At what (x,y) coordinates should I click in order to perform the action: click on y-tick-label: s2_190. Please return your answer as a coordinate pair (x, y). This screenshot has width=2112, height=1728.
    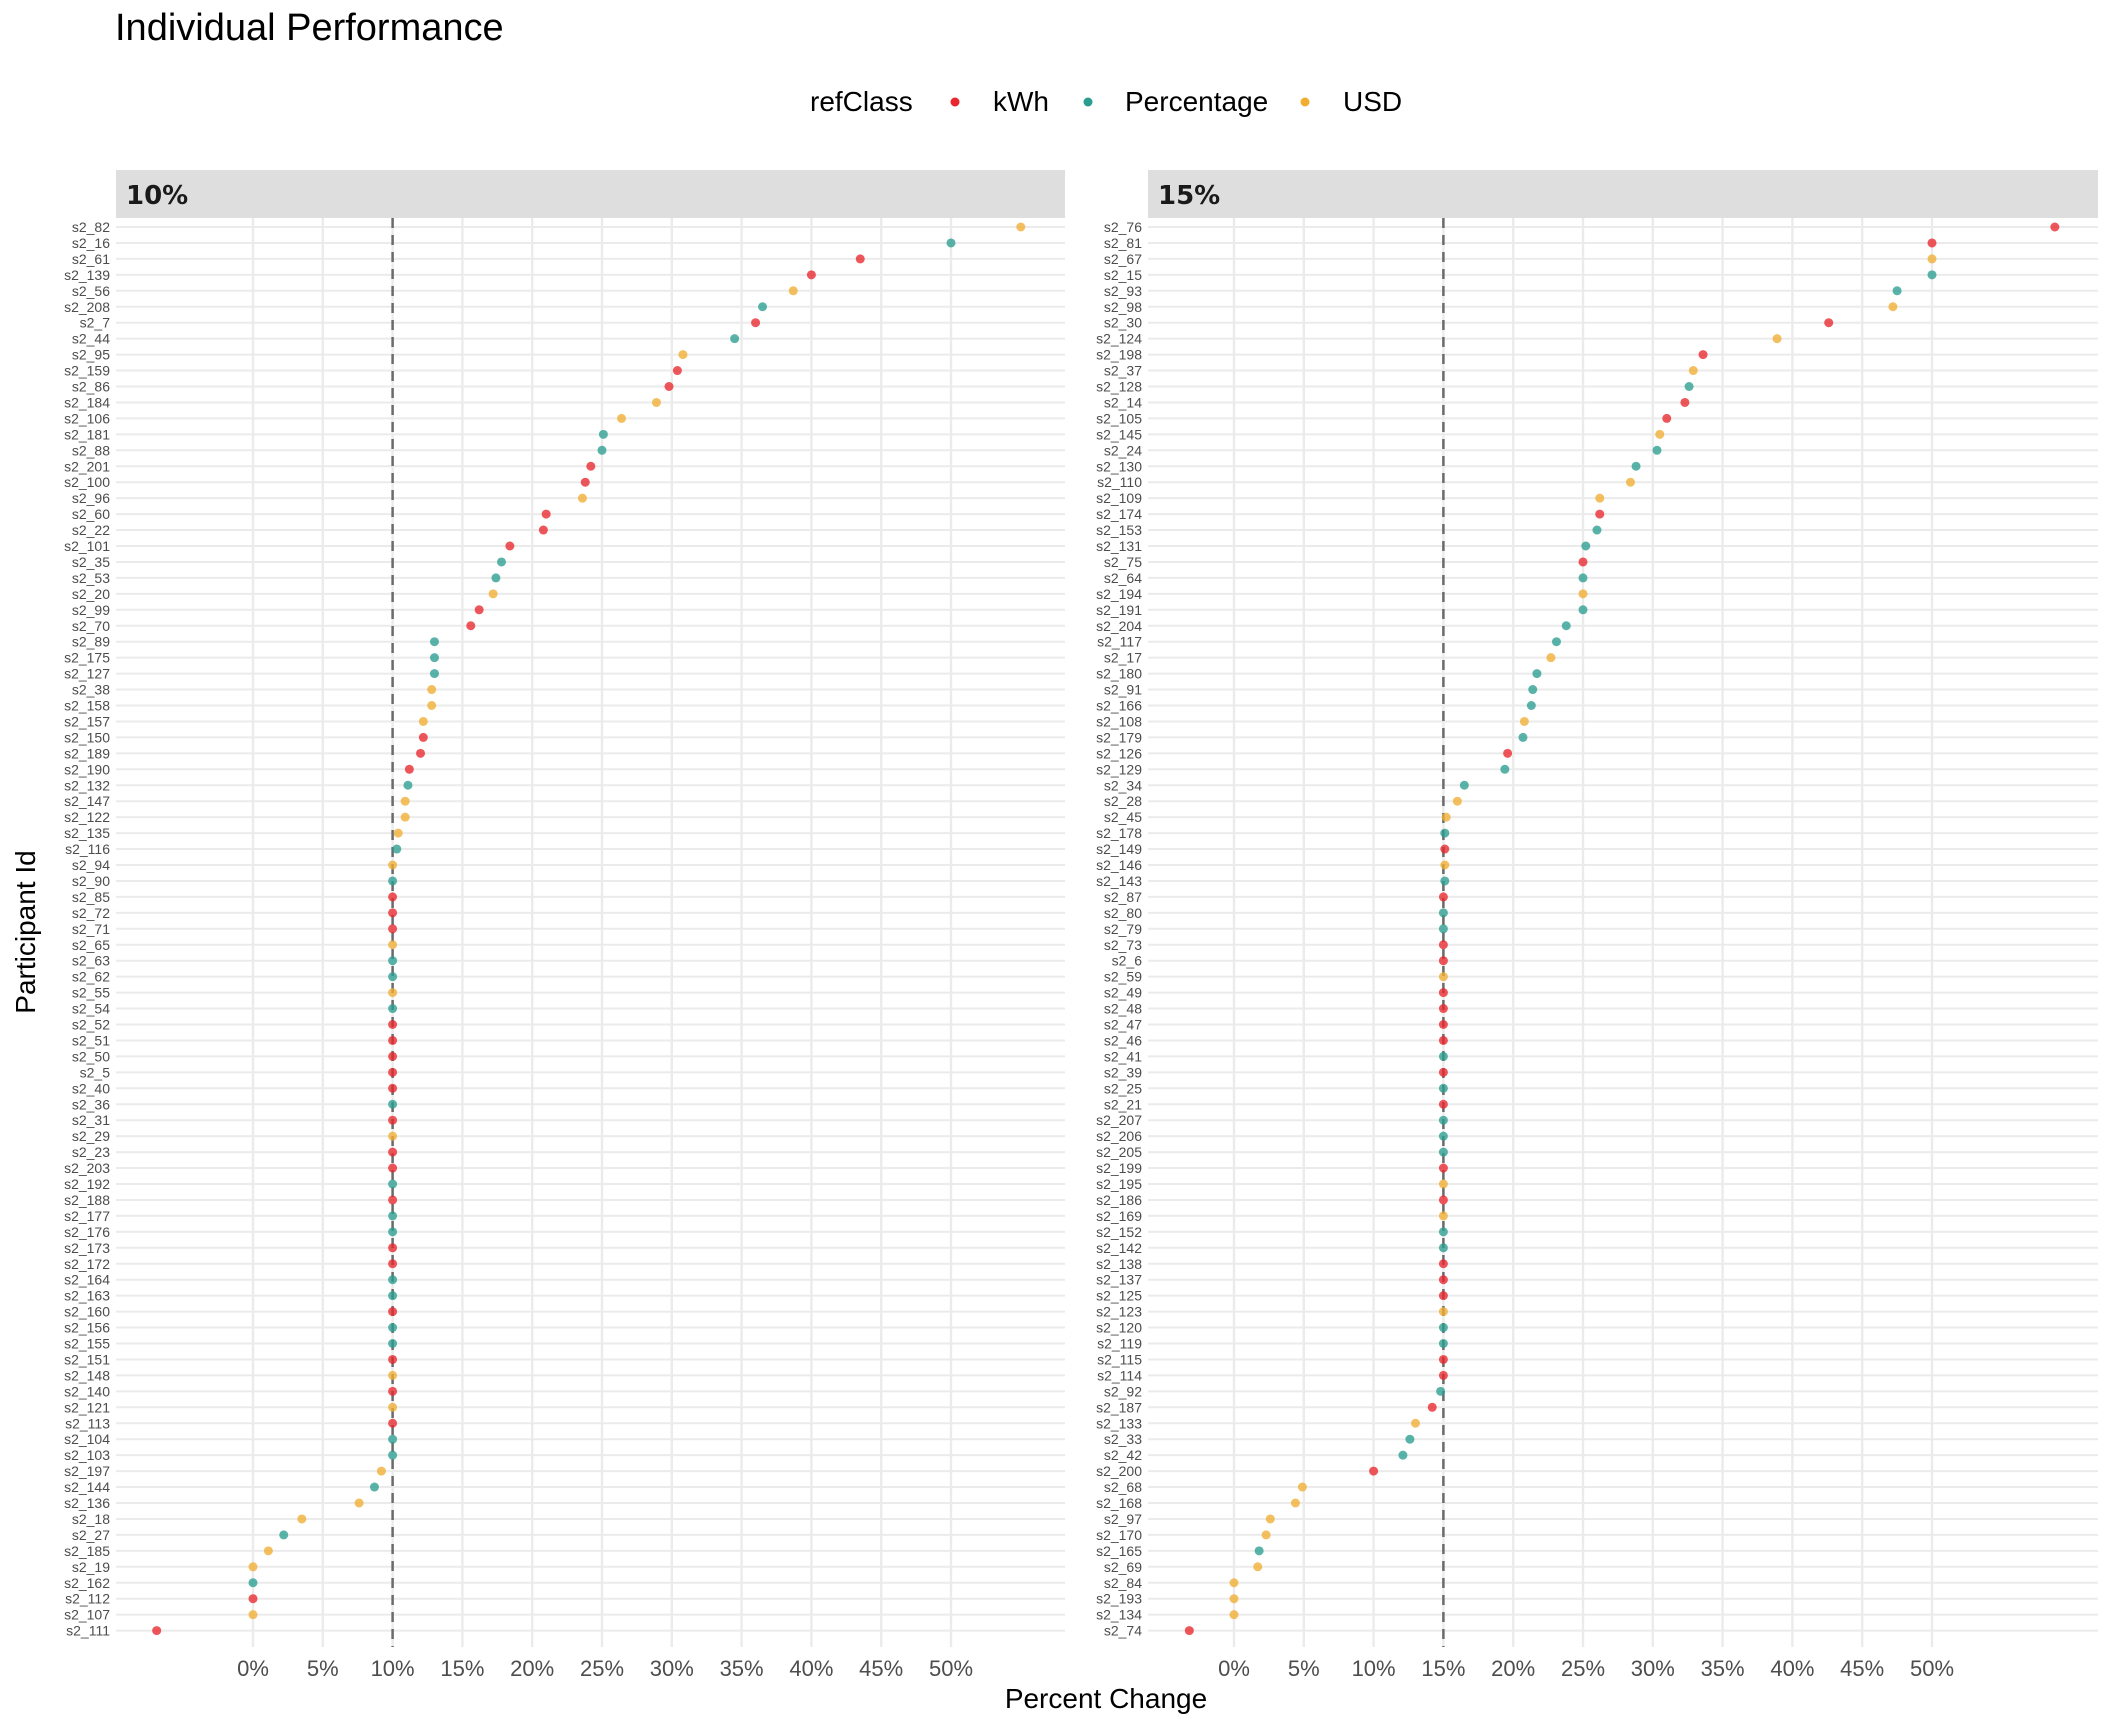
    Looking at the image, I should click on (87, 769).